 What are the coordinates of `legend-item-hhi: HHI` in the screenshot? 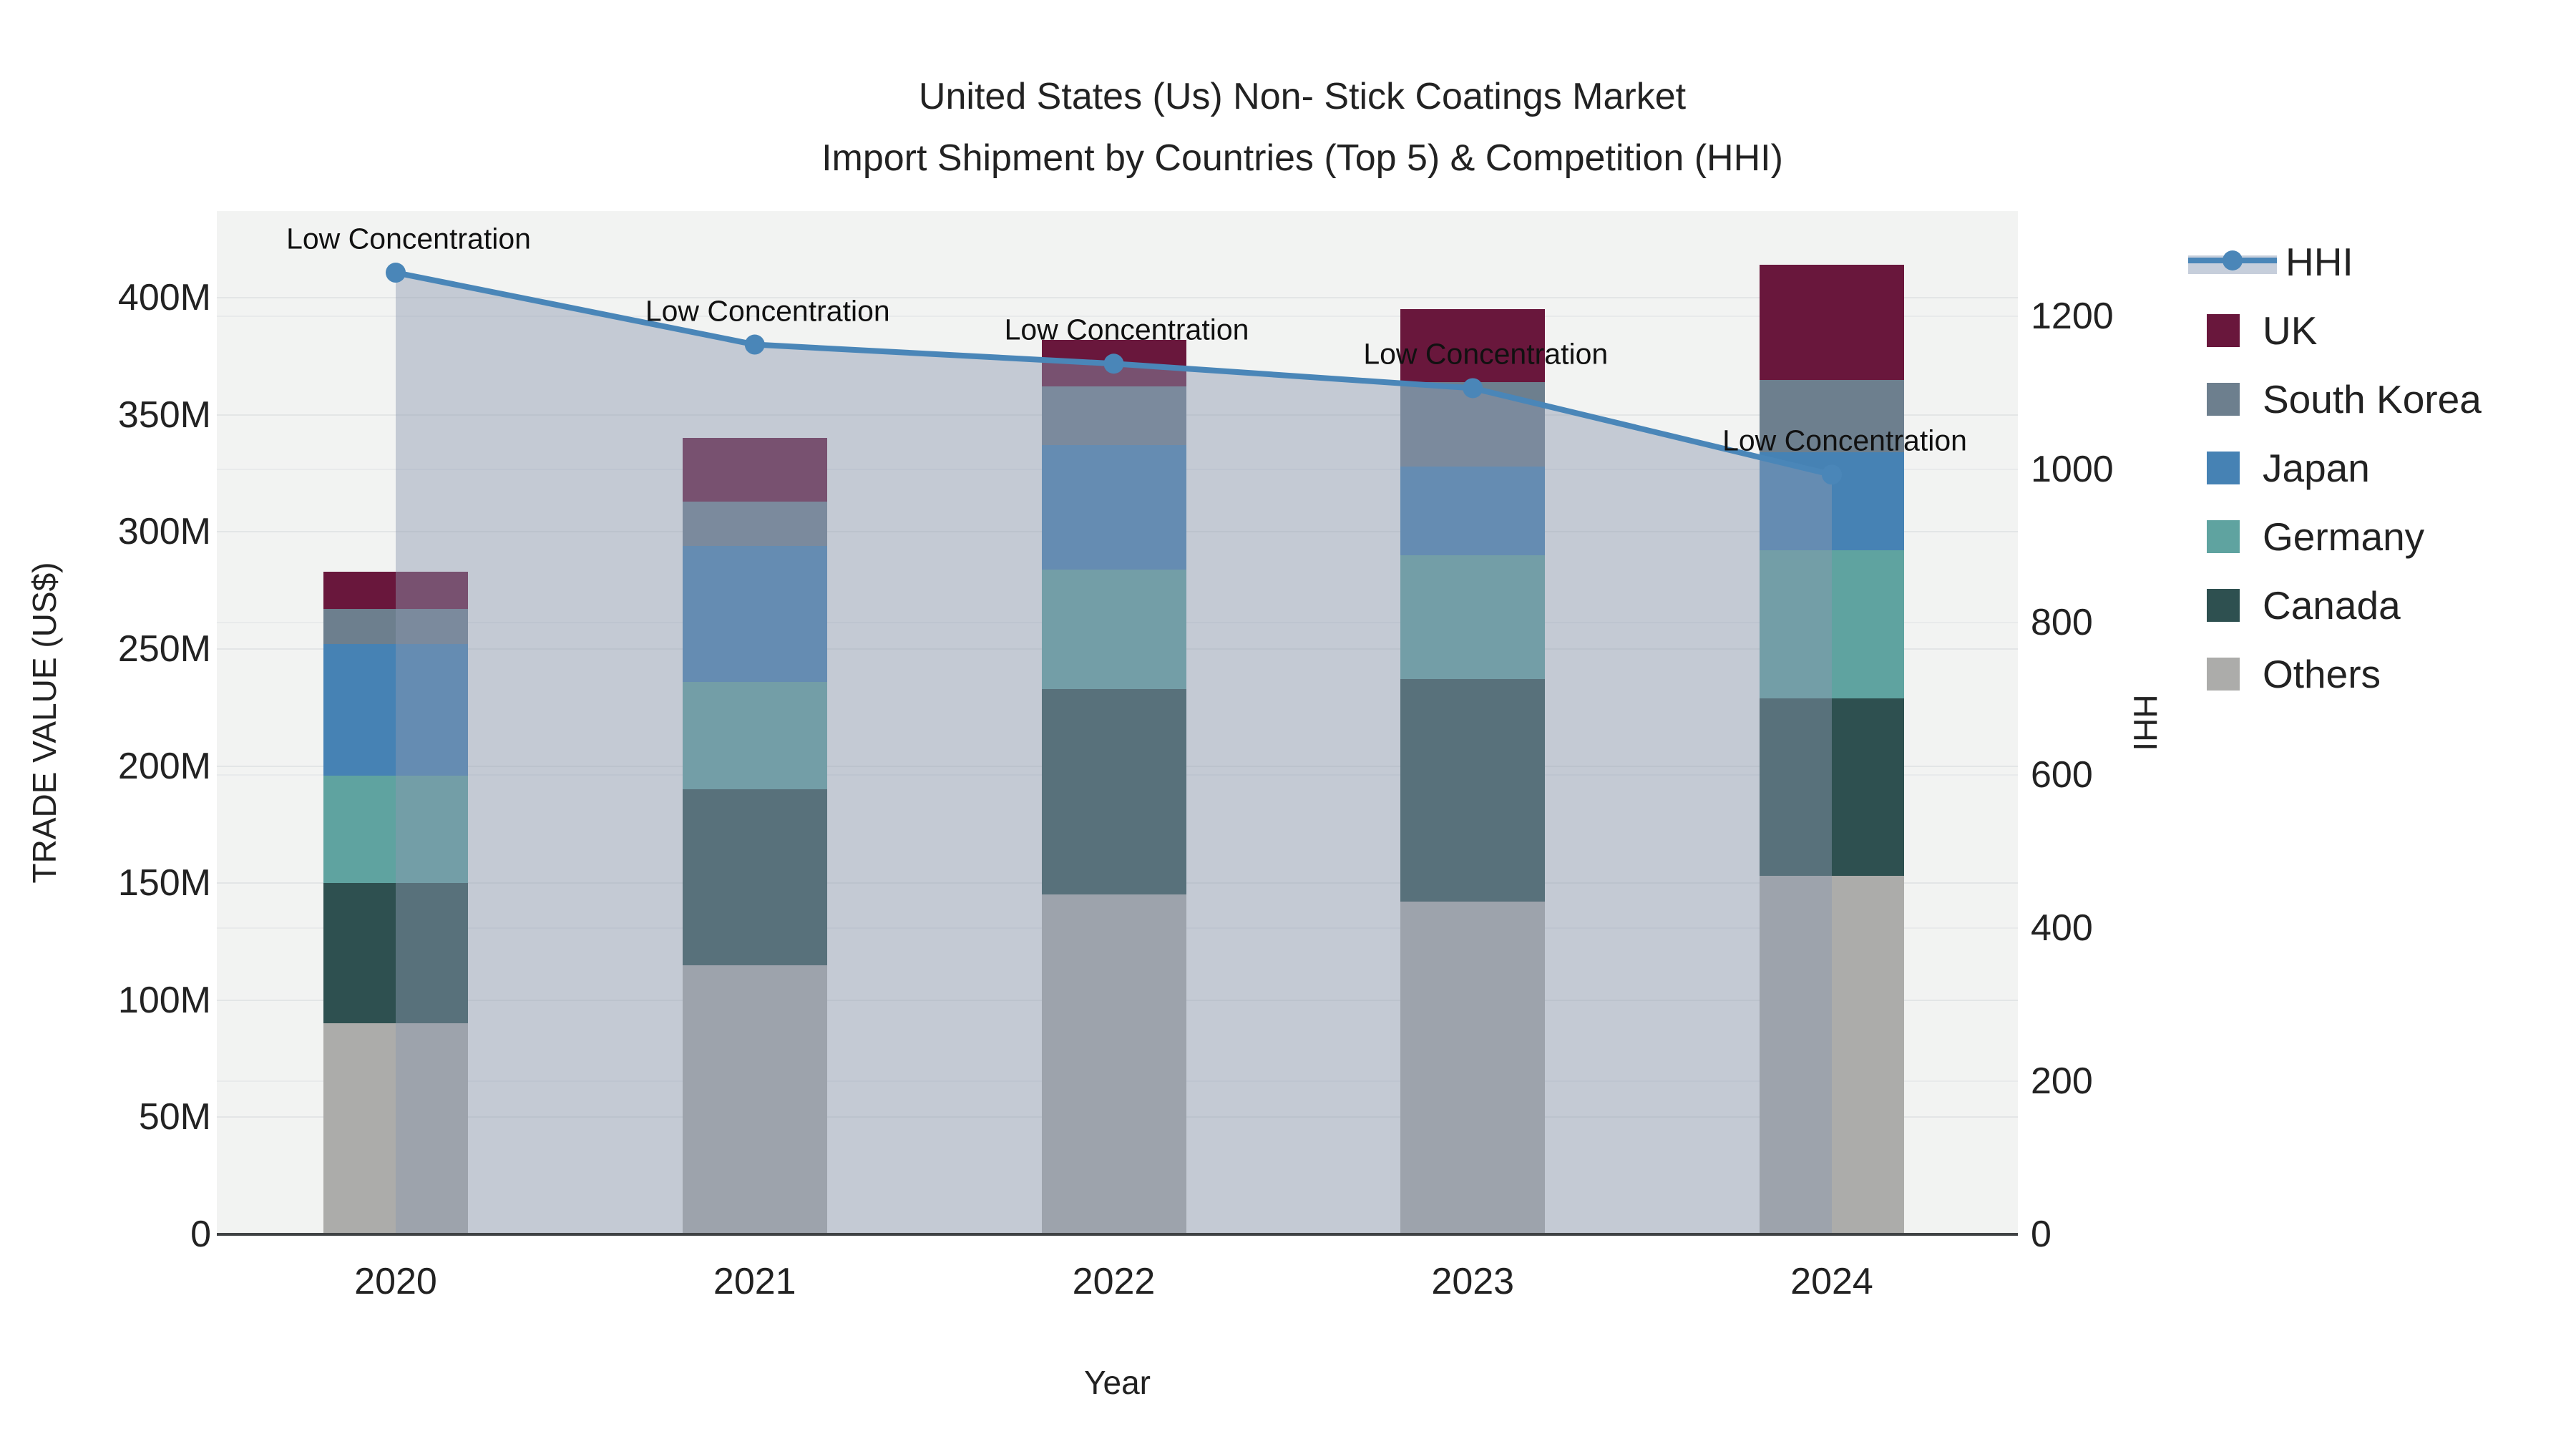 It's located at (2335, 262).